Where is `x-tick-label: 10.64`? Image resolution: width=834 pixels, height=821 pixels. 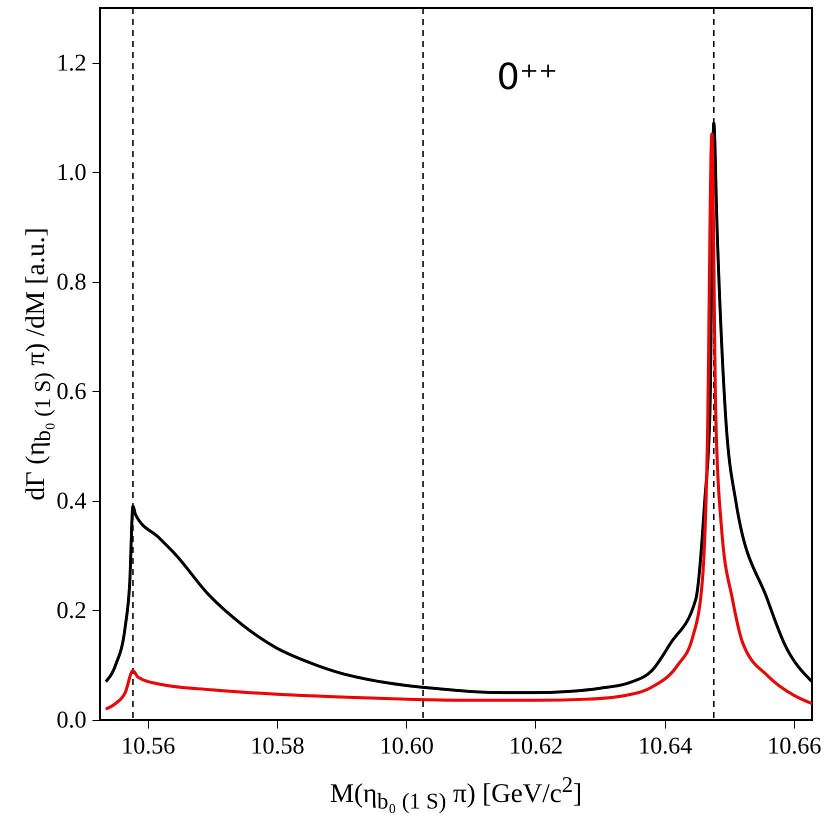 x-tick-label: 10.64 is located at coordinates (665, 747).